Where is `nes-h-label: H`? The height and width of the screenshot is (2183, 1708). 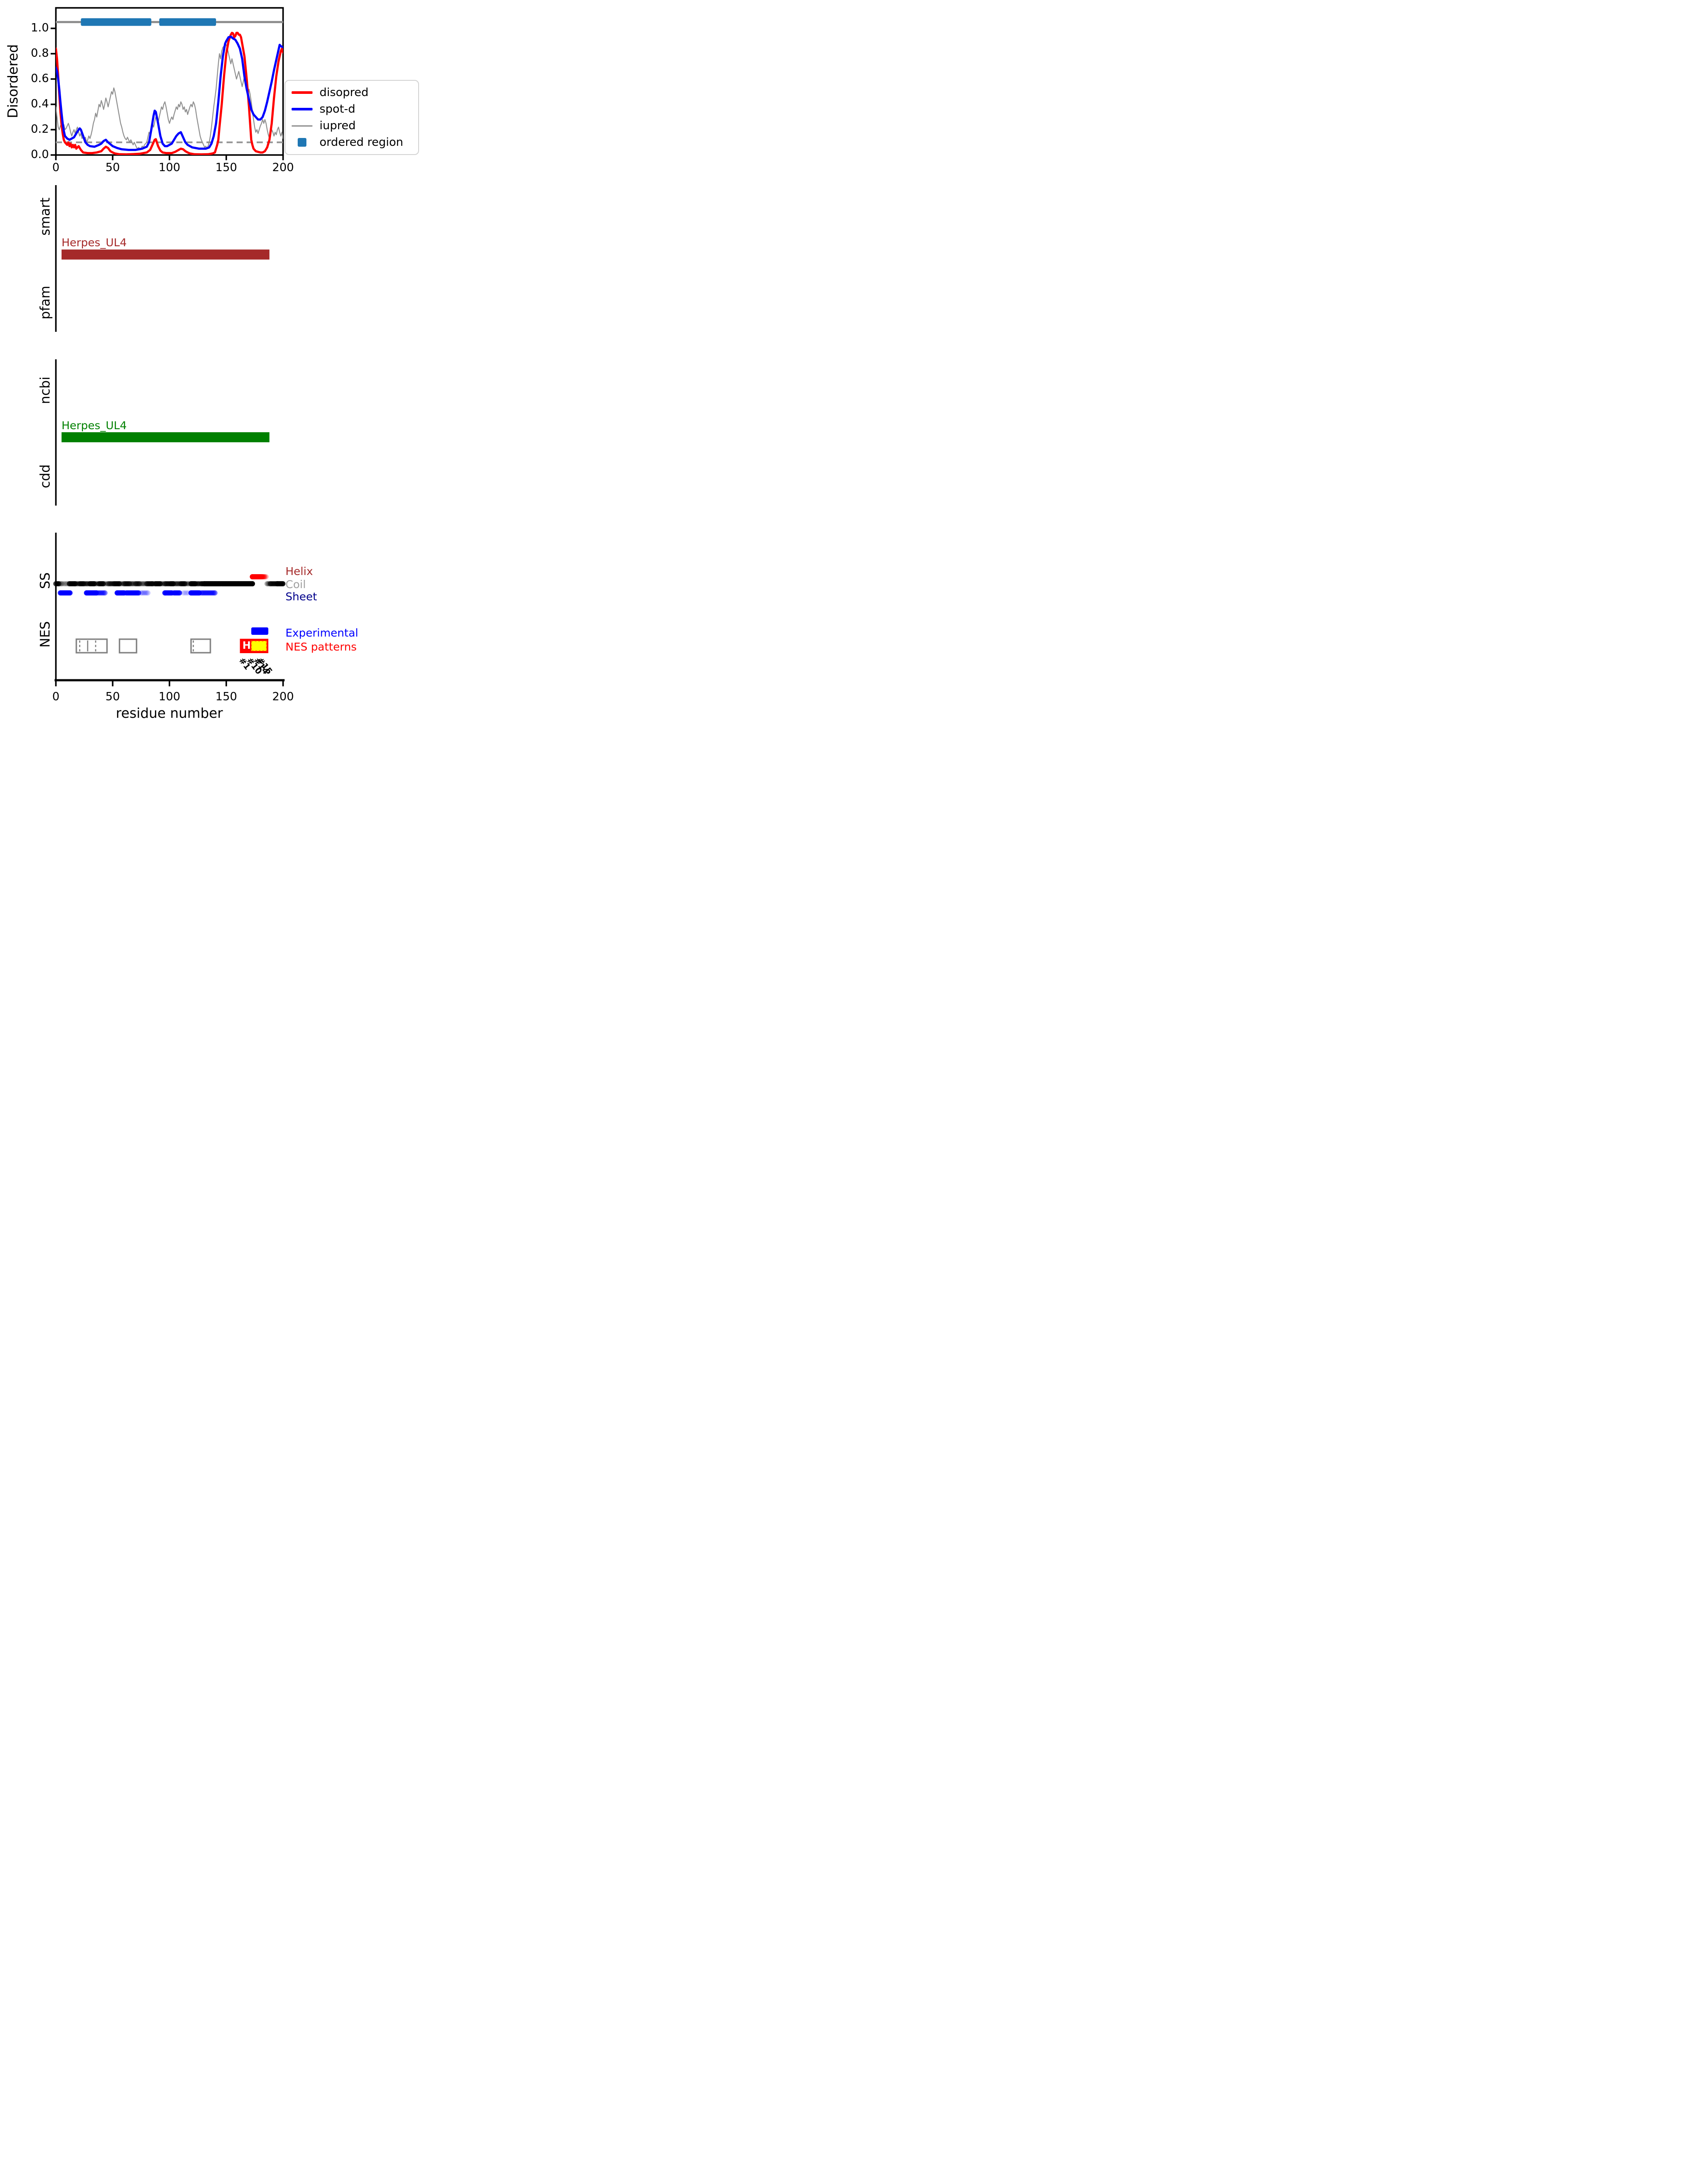
nes-h-label: H is located at coordinates (246, 645).